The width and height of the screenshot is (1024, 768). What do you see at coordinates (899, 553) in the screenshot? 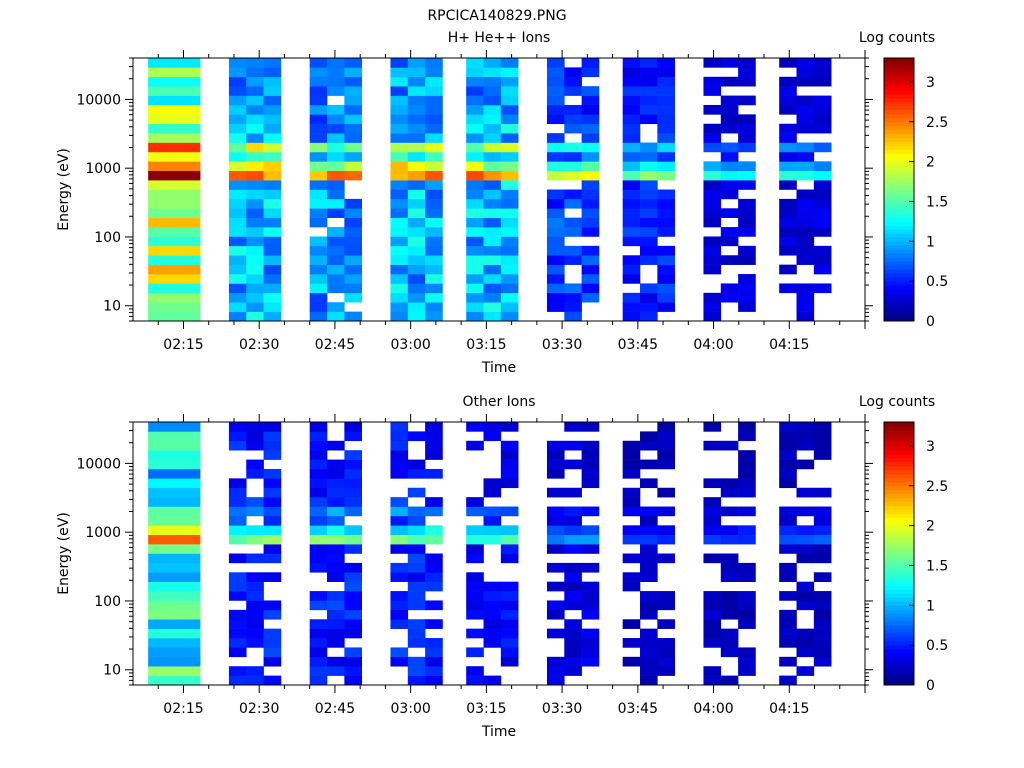
I see `colorbar-frame` at bounding box center [899, 553].